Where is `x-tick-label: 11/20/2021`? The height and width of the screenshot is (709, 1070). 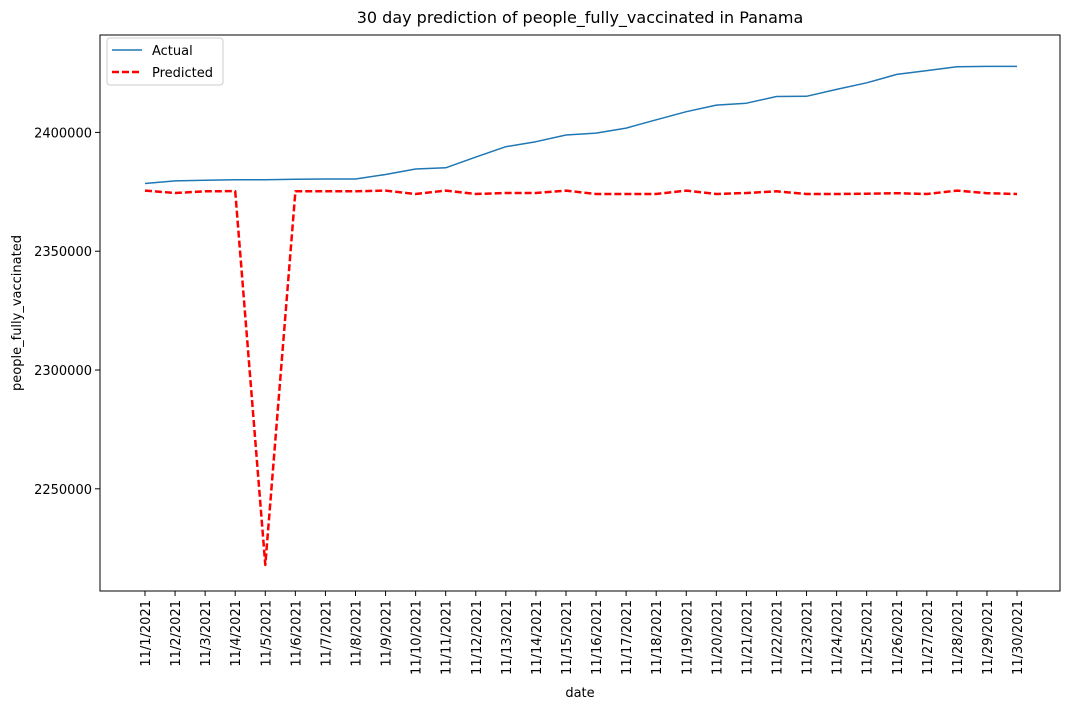
x-tick-label: 11/20/2021 is located at coordinates (717, 637).